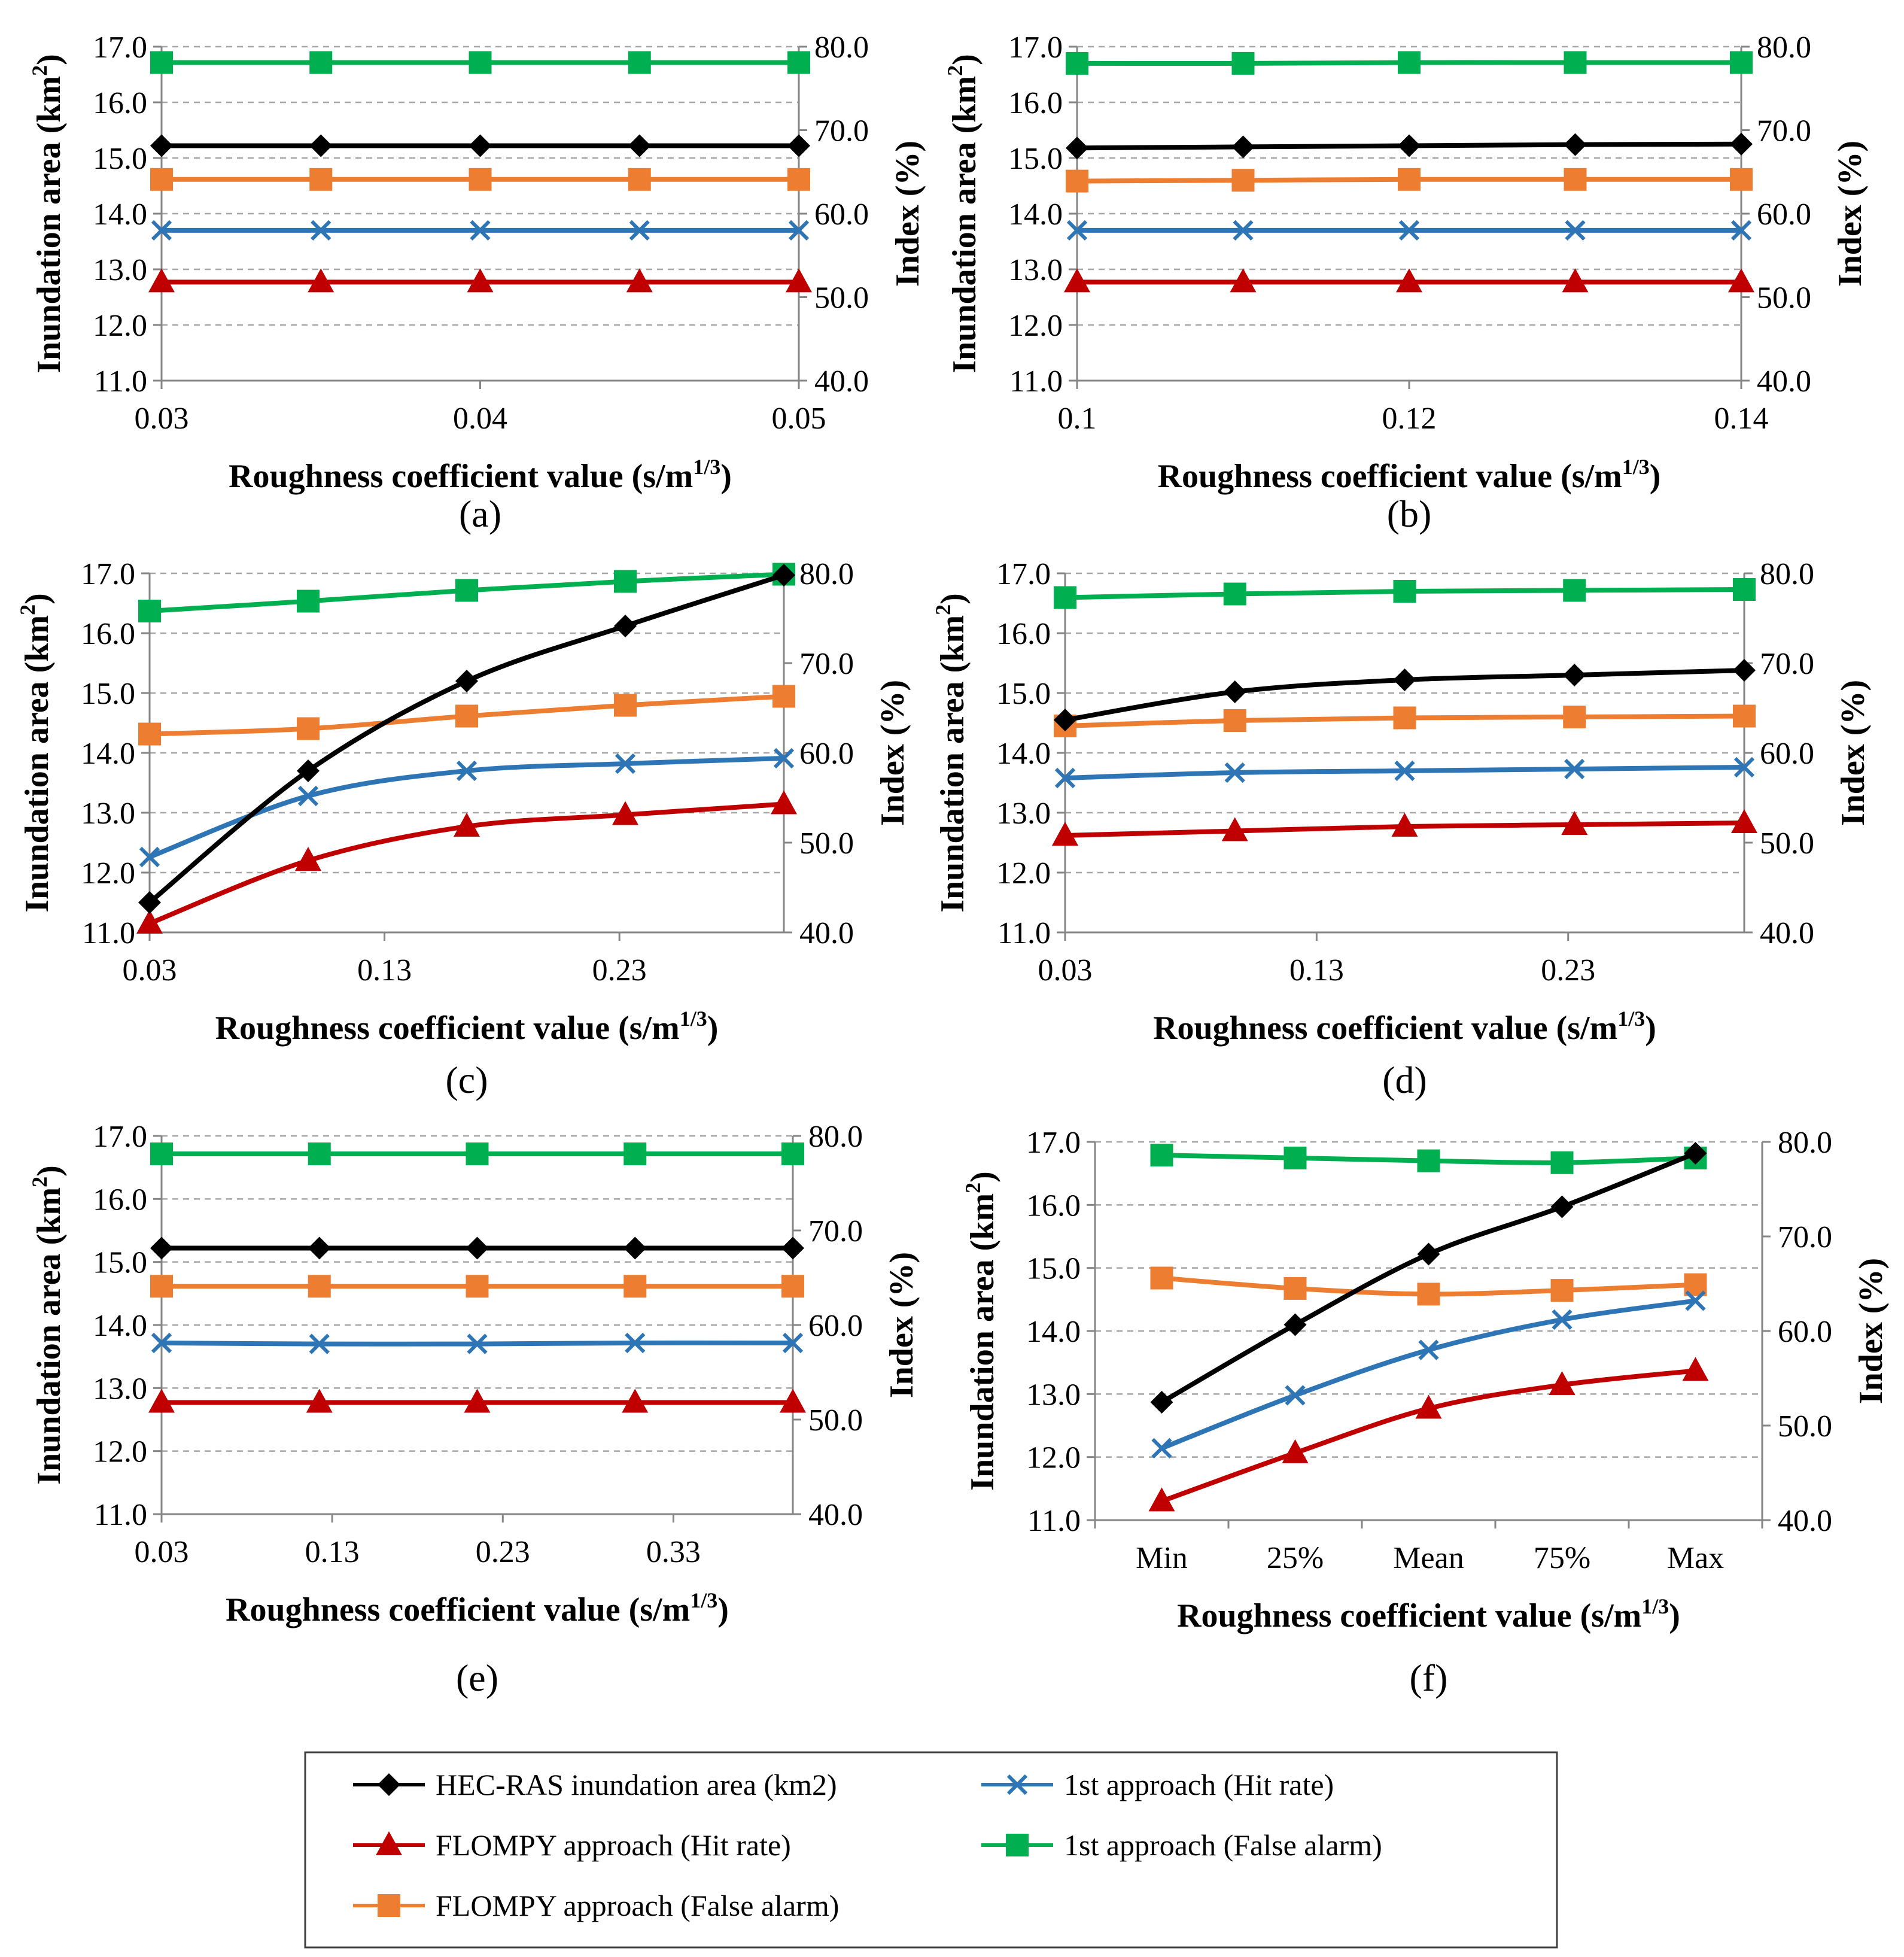 Image resolution: width=1904 pixels, height=1957 pixels. What do you see at coordinates (1223, 1845) in the screenshot?
I see `legend-label: 1st approach (False alarm)` at bounding box center [1223, 1845].